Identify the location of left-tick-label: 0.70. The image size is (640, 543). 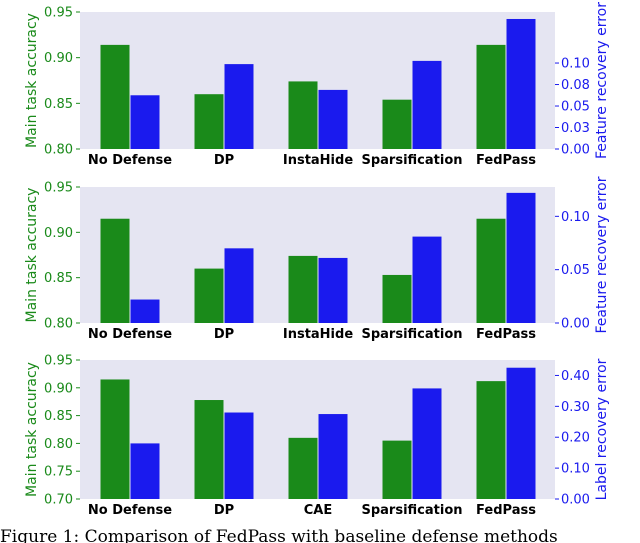
(58, 500).